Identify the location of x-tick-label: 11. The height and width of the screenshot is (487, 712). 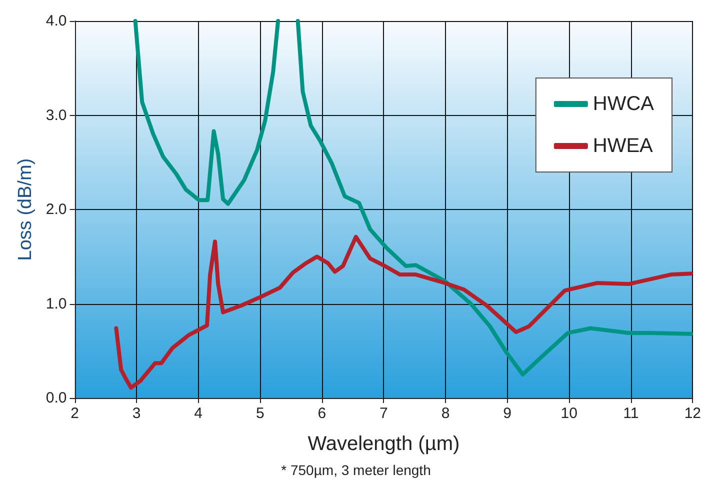
(631, 413).